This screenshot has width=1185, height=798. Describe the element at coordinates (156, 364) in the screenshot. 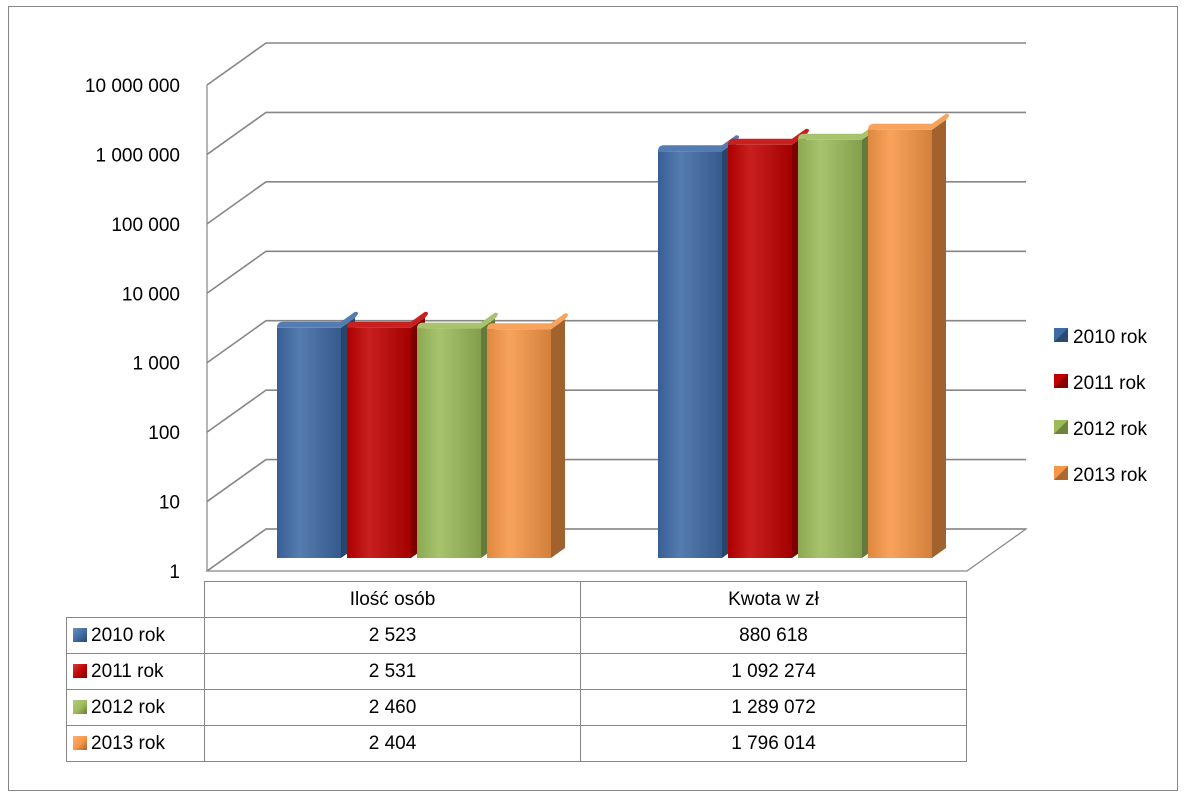

I see `y-tick-label: 1 000` at that location.